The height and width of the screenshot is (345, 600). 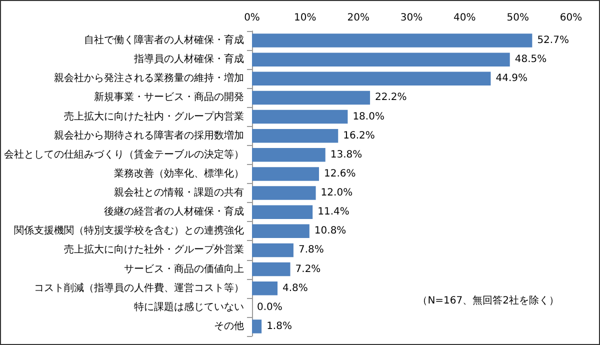 I want to click on data-label: 52.7%, so click(x=553, y=40).